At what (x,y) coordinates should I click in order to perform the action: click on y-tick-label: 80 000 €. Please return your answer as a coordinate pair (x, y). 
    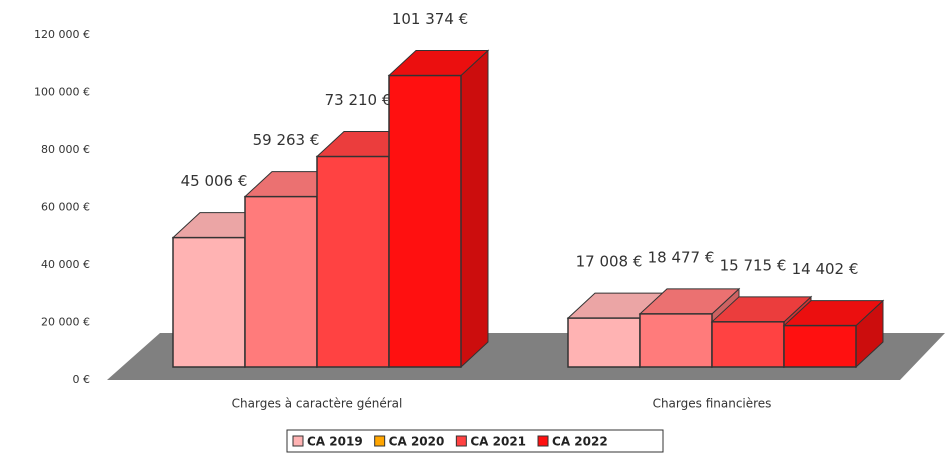
    Looking at the image, I should click on (65, 149).